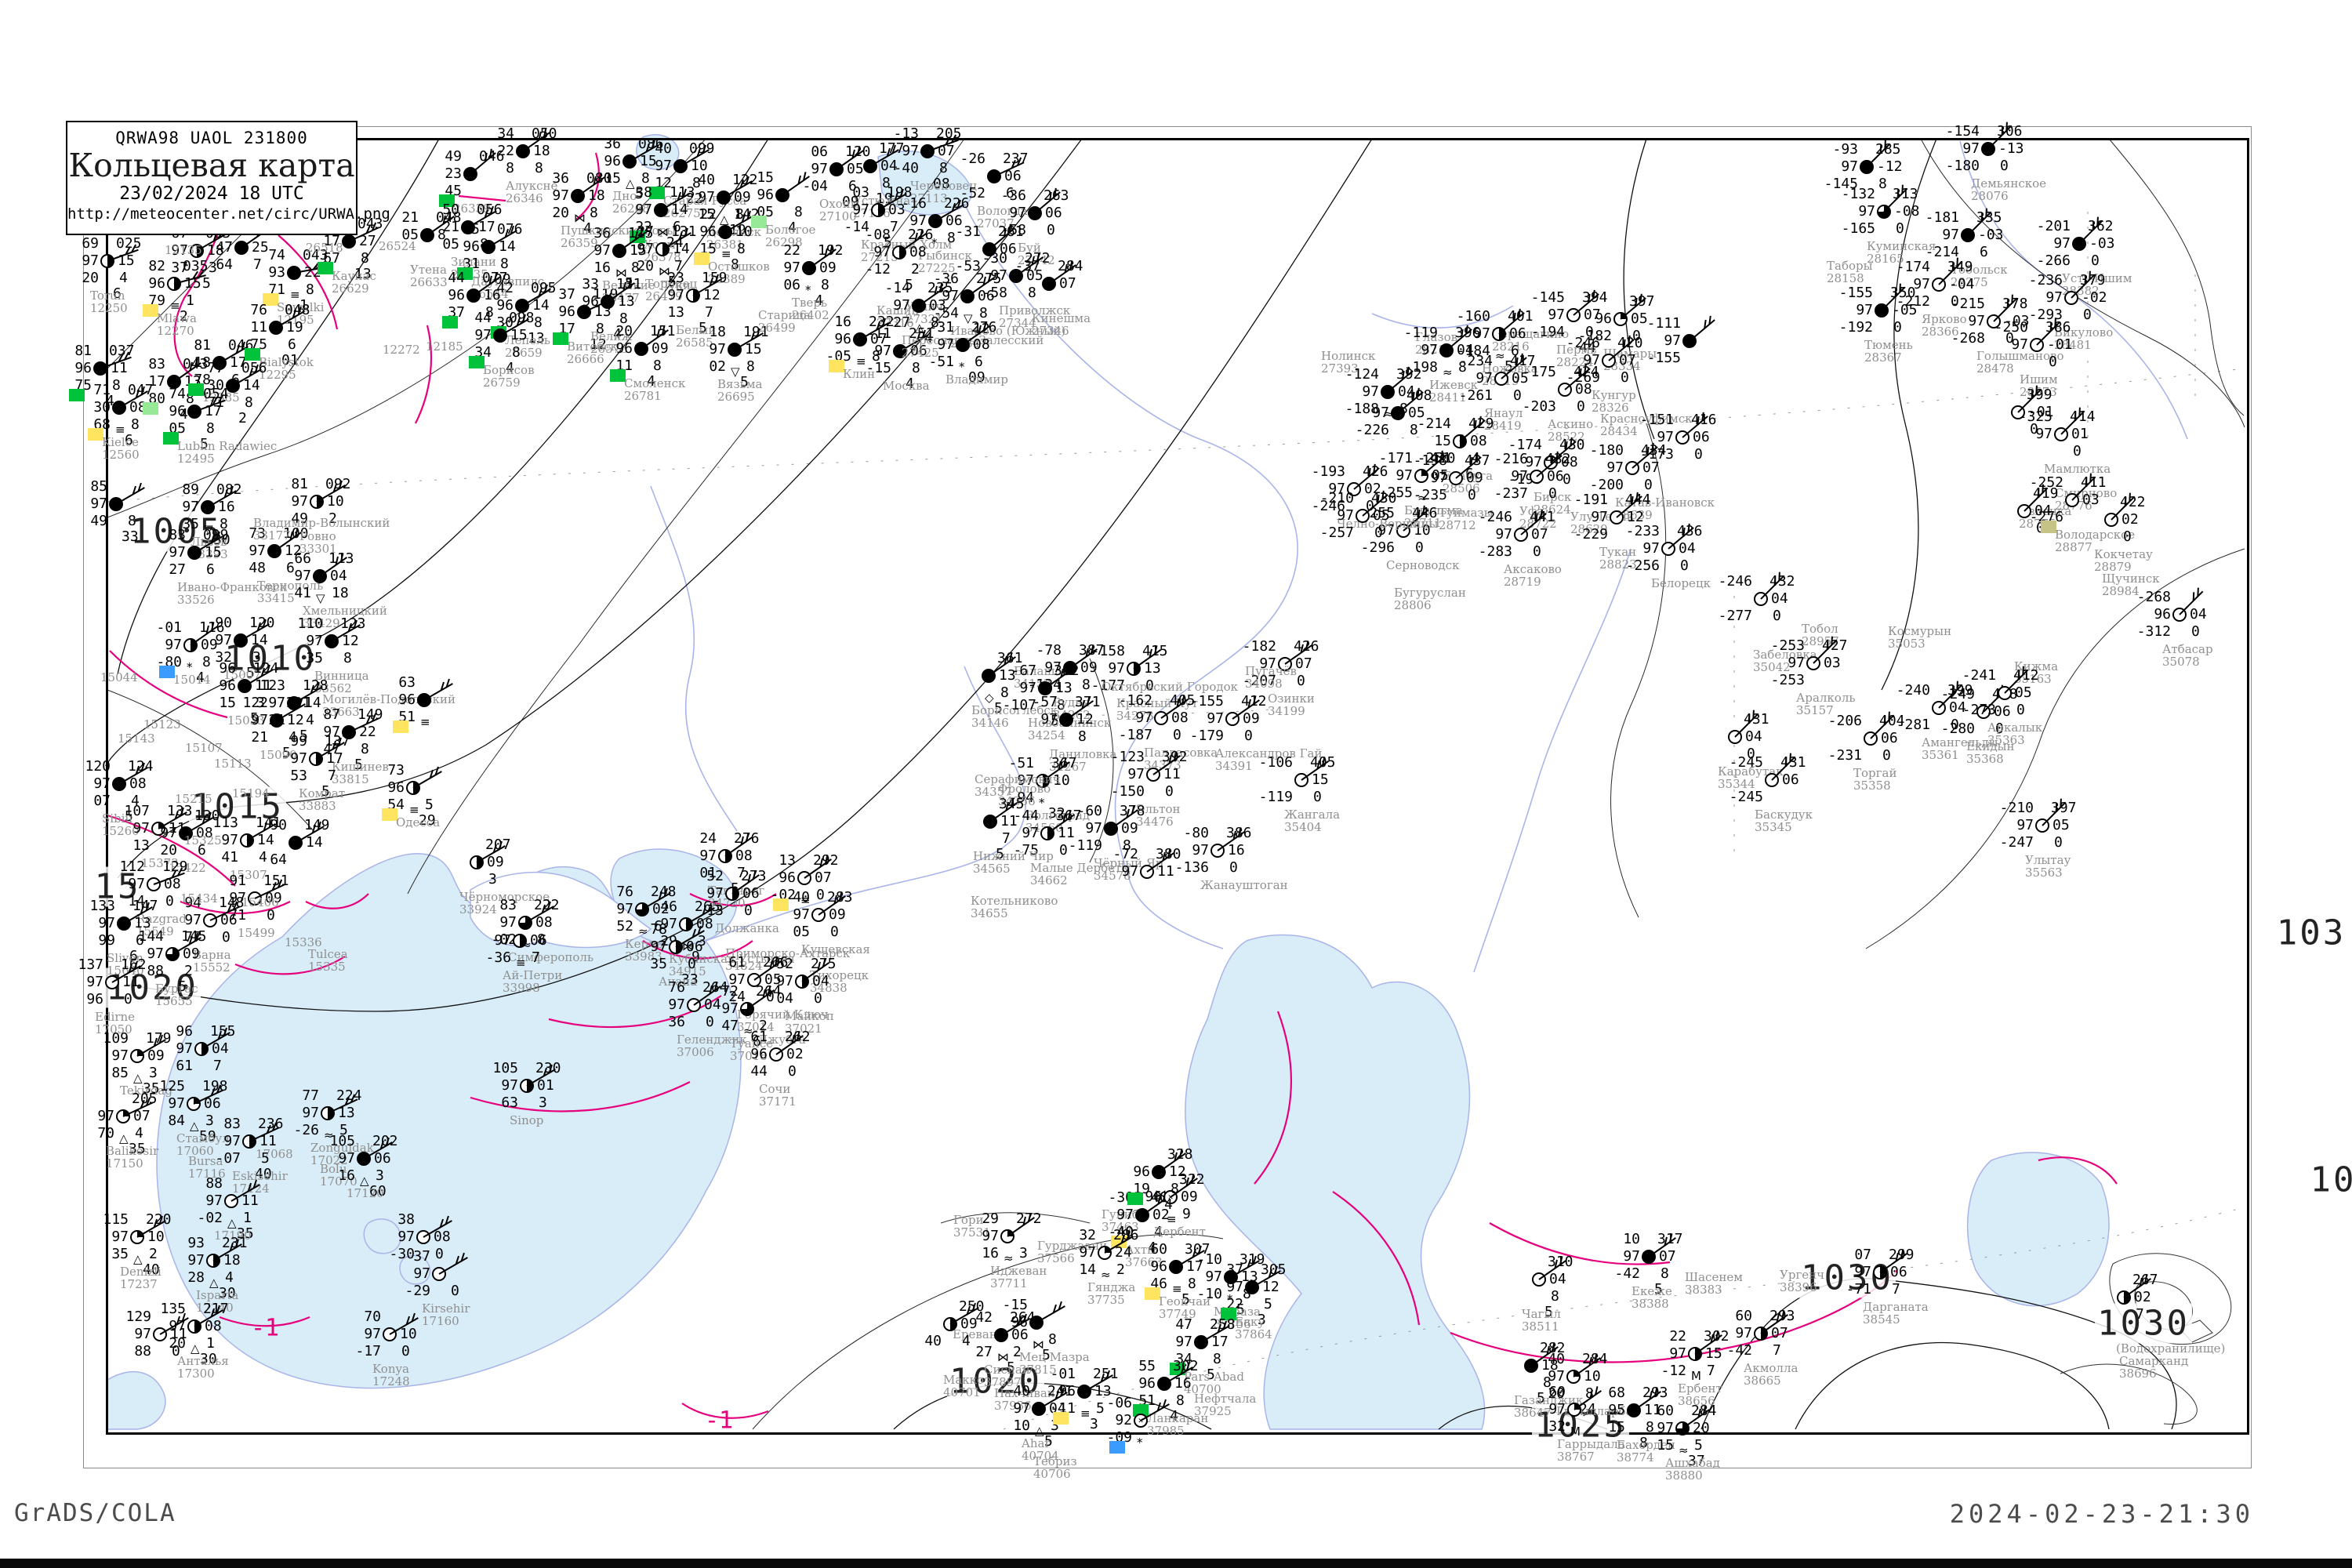 The height and width of the screenshot is (1568, 2352). I want to click on station-value-bl: -261, so click(1475, 395).